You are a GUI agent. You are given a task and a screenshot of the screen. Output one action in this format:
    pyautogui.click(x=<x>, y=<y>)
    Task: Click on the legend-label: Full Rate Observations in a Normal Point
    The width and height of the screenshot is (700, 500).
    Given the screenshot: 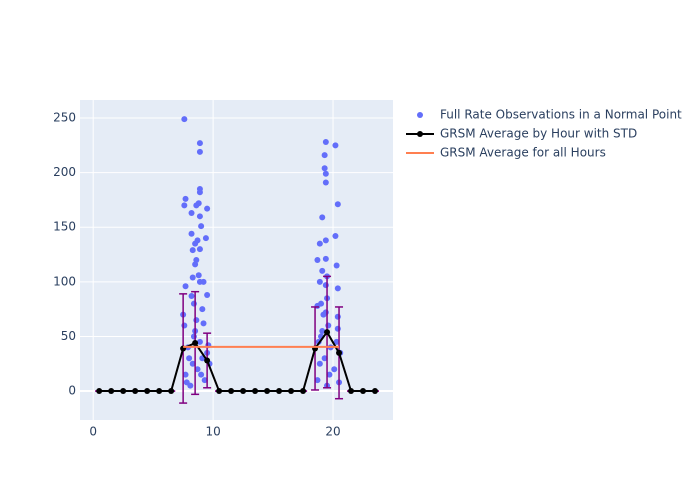 What is the action you would take?
    pyautogui.click(x=561, y=115)
    